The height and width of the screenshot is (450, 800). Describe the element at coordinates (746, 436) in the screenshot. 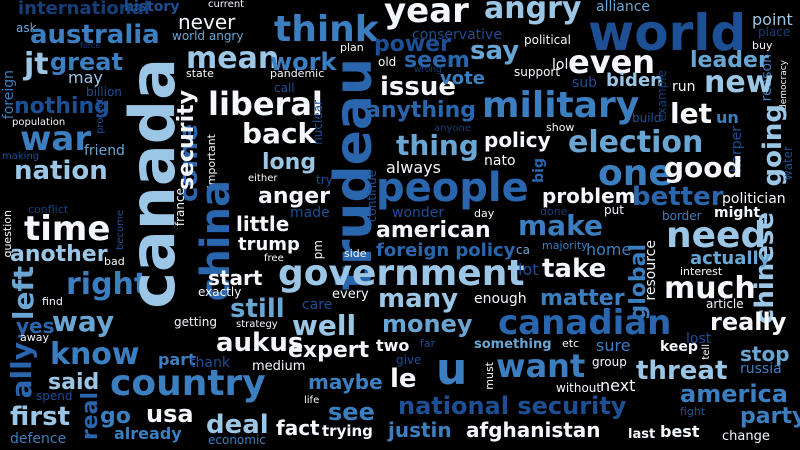

I see `word-change: change` at that location.